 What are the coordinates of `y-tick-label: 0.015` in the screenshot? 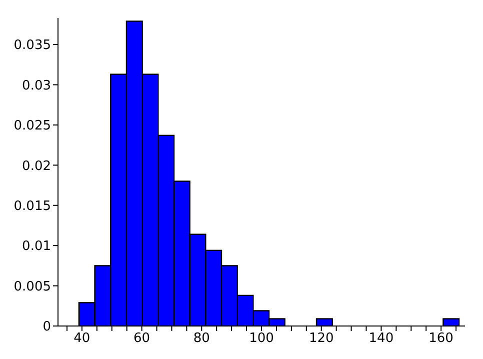 It's located at (32, 206).